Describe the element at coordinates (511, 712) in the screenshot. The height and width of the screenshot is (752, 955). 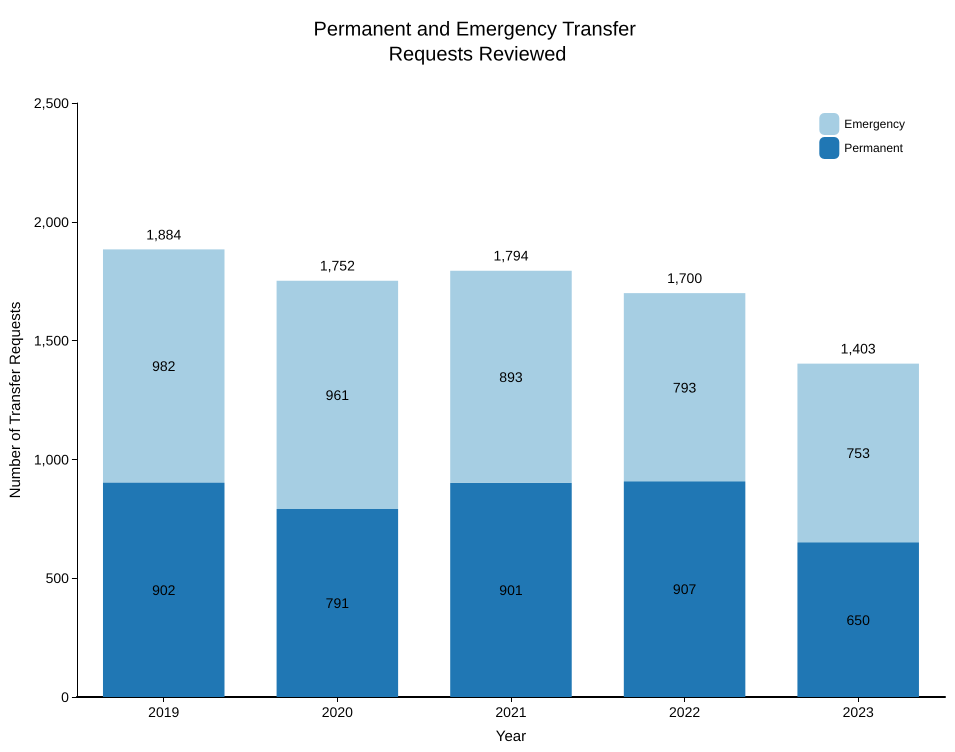
I see `x-tick-label: 2021` at that location.